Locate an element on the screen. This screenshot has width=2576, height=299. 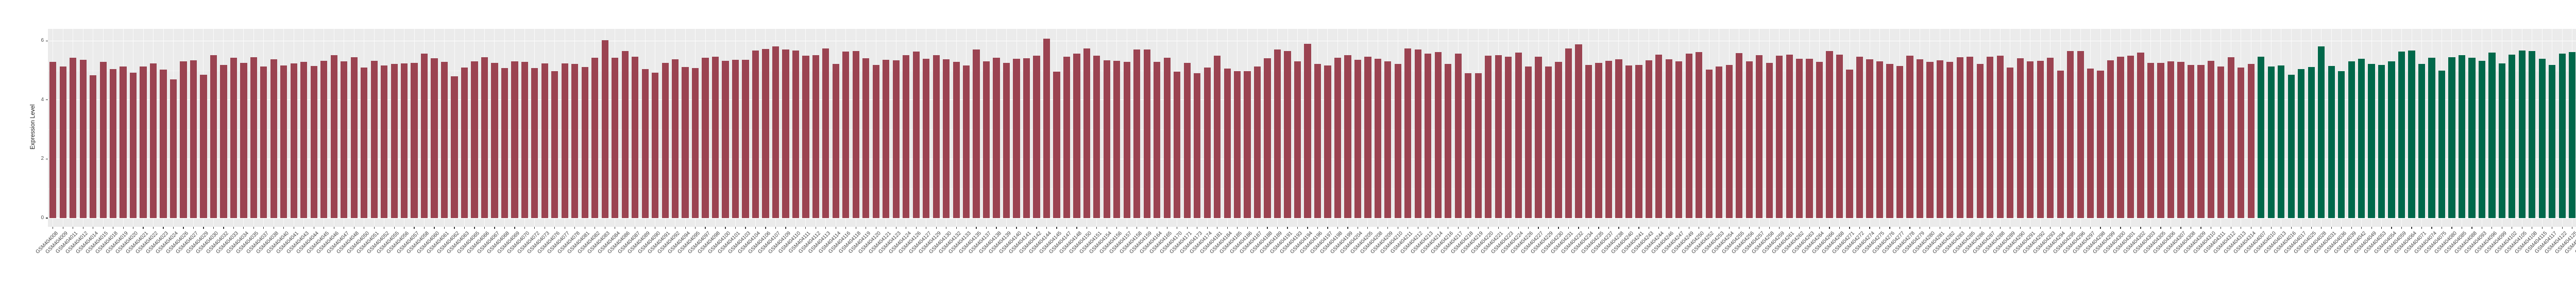
bar-GSM404292 is located at coordinates (2040, 139).